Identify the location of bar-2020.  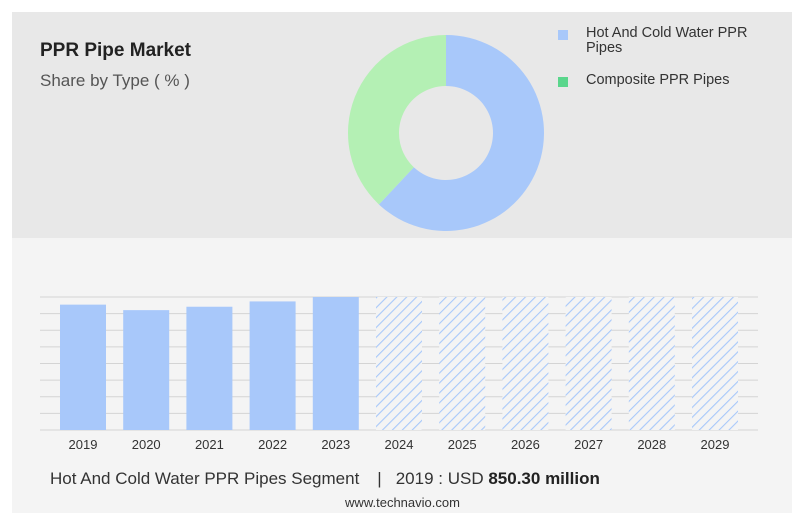
(146, 370).